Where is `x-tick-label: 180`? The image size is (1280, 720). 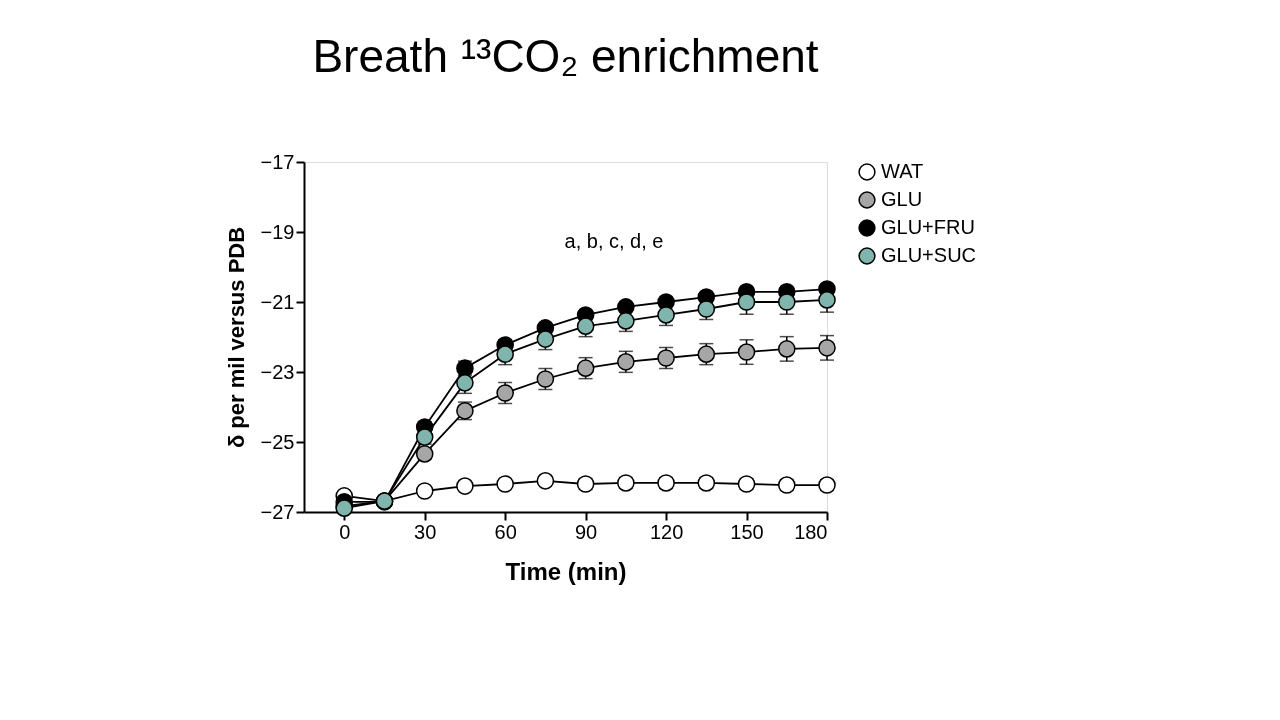
x-tick-label: 180 is located at coordinates (811, 531).